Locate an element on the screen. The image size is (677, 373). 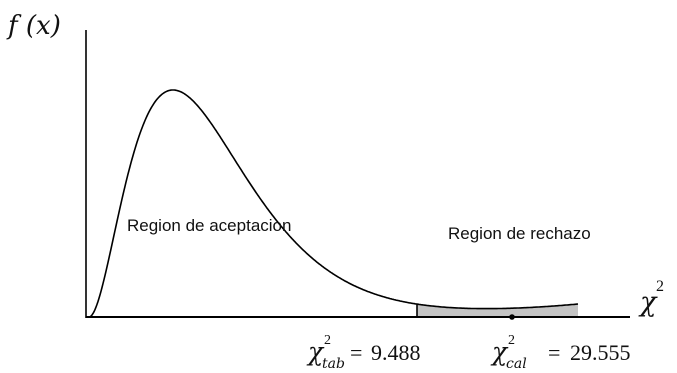
rejection-region-label: Region de rechazo is located at coordinates (519, 233).